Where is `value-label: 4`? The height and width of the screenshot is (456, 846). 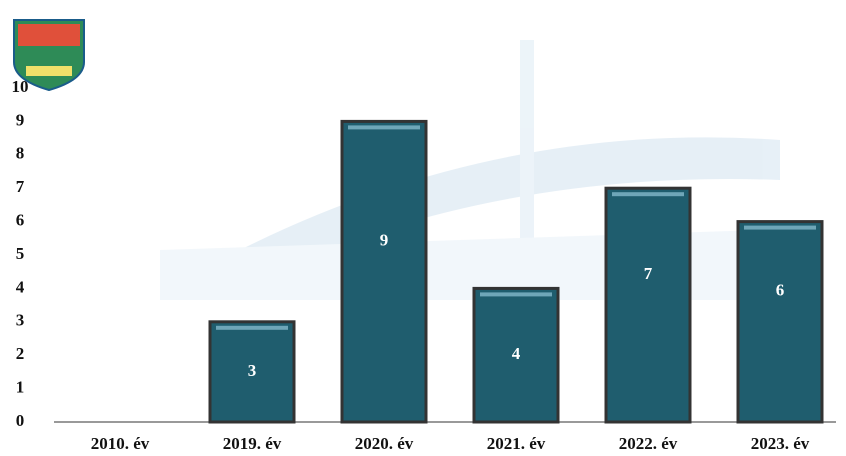 value-label: 4 is located at coordinates (516, 353).